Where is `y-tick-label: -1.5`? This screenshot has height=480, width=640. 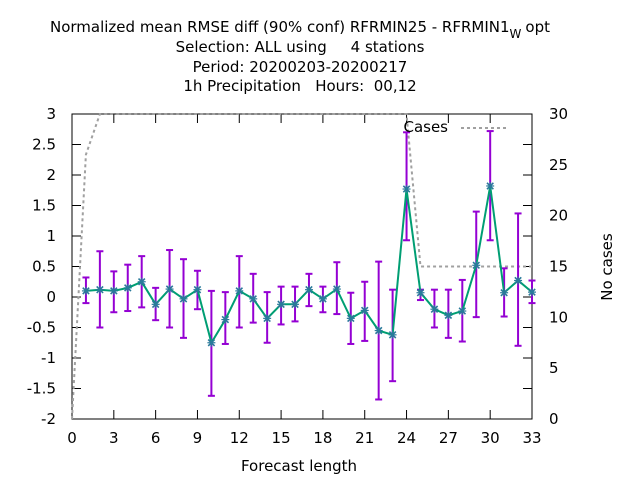
y-tick-label: -1.5 is located at coordinates (41, 389).